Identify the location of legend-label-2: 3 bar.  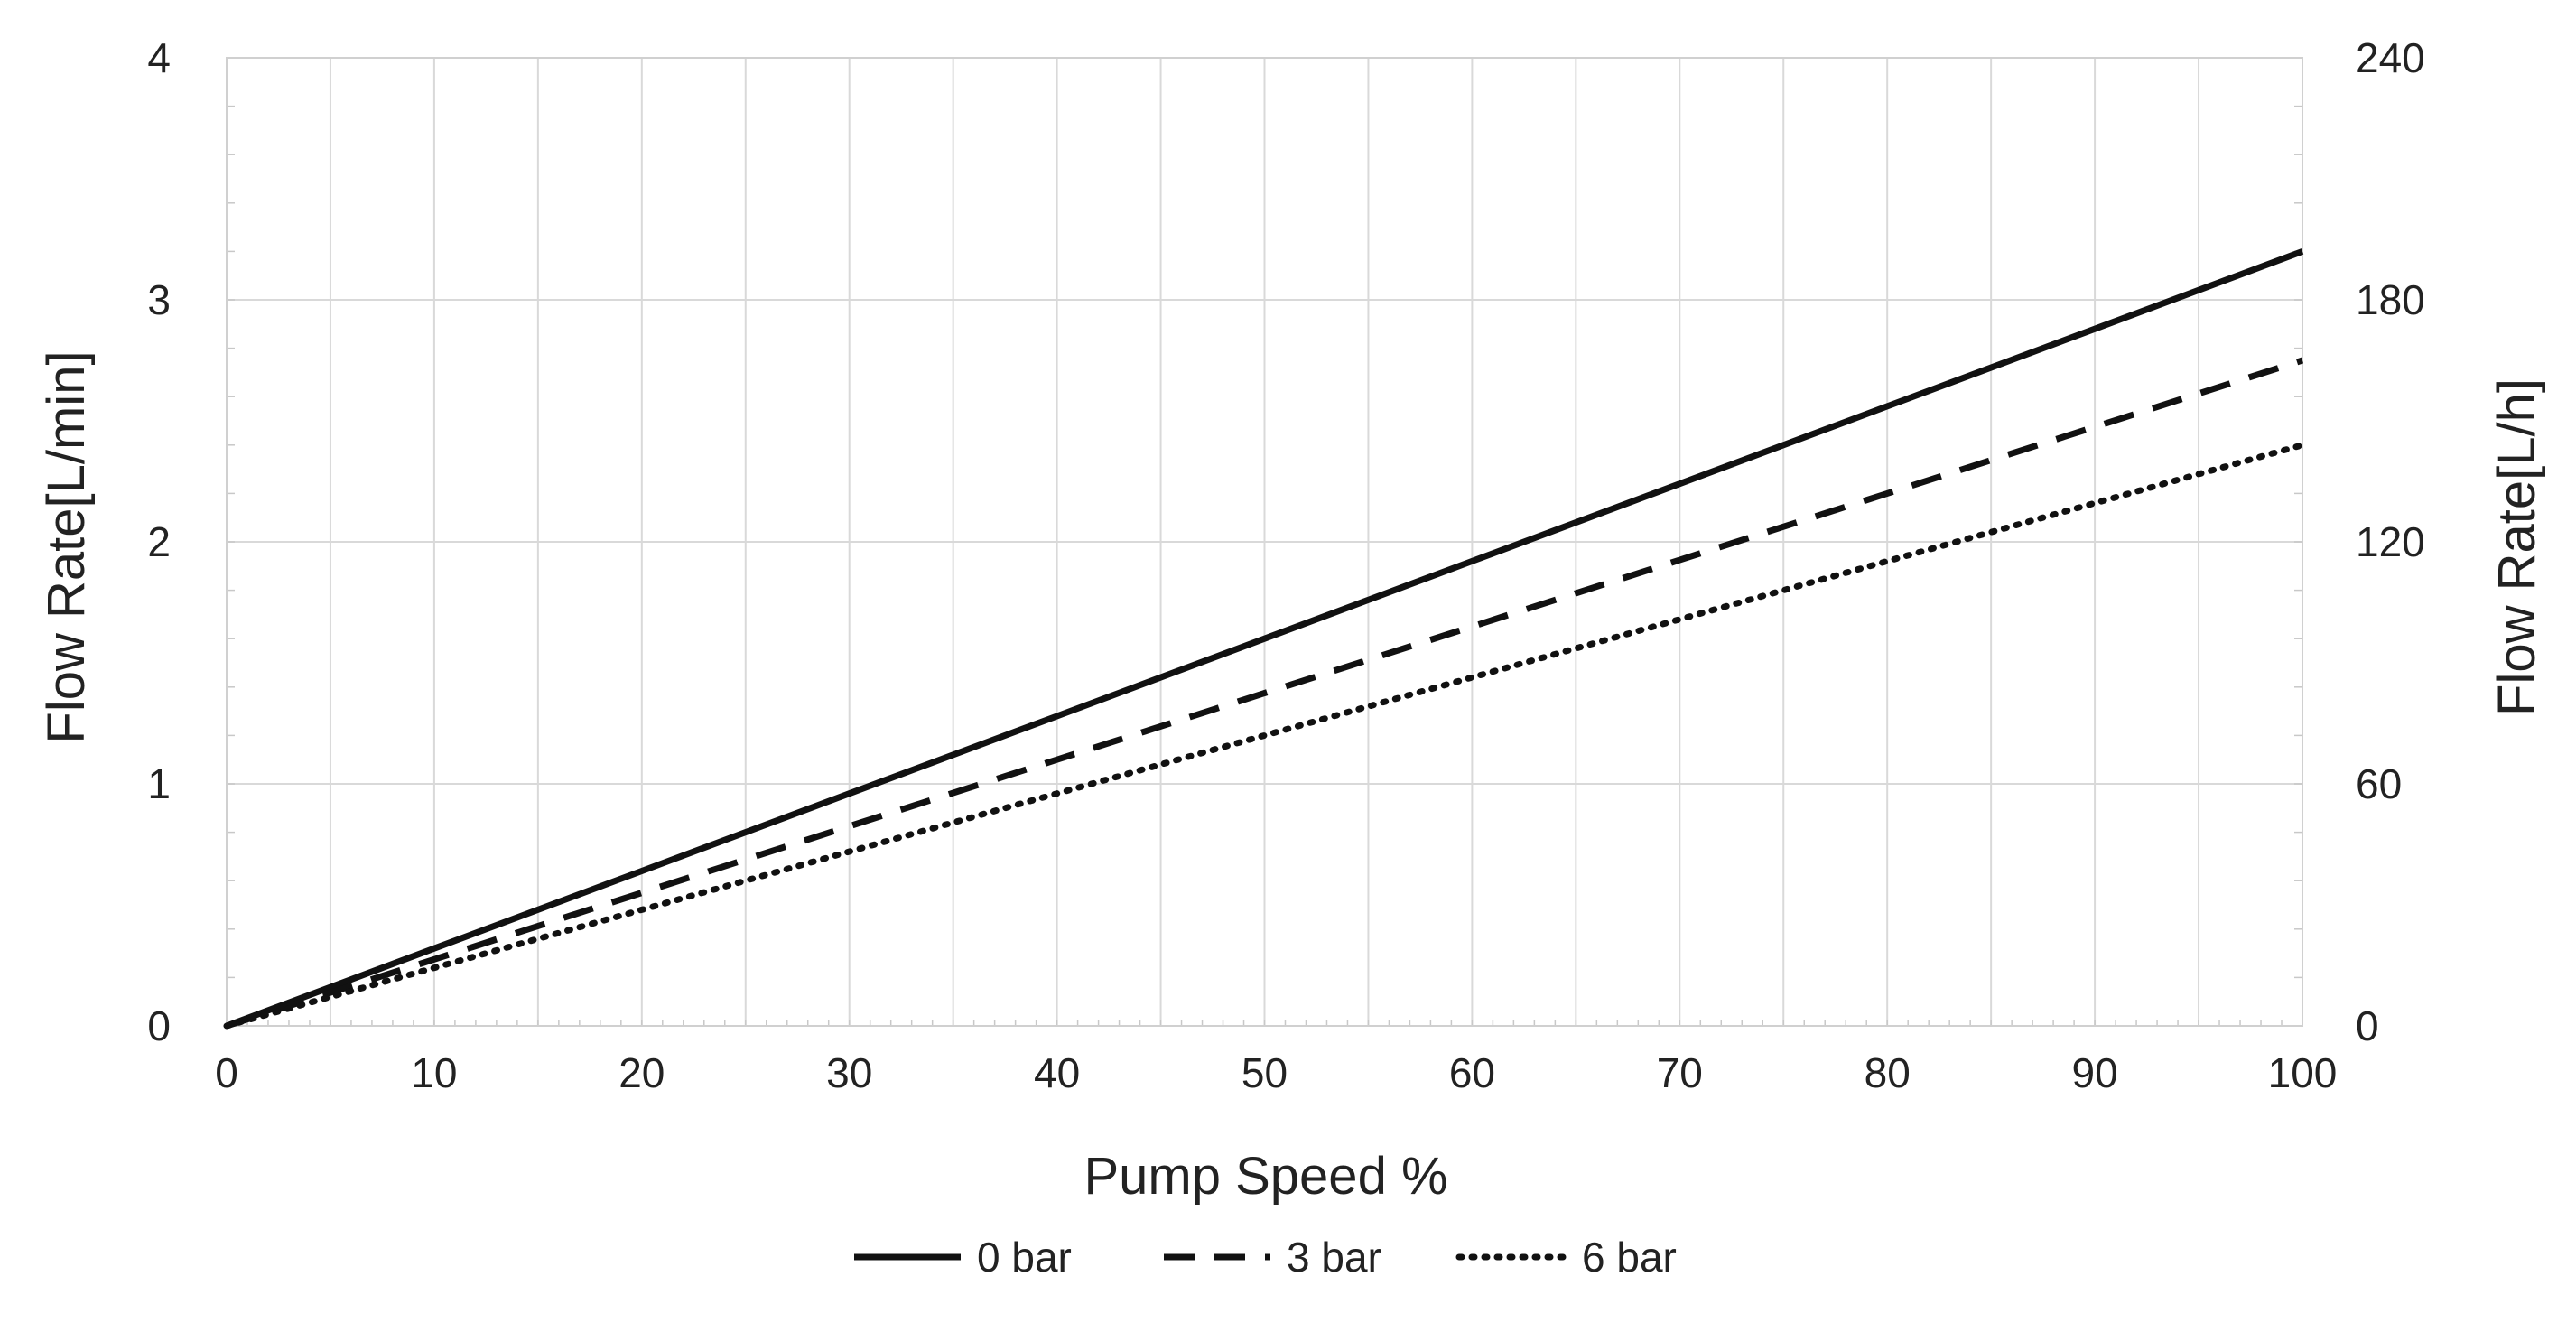
(1334, 1257).